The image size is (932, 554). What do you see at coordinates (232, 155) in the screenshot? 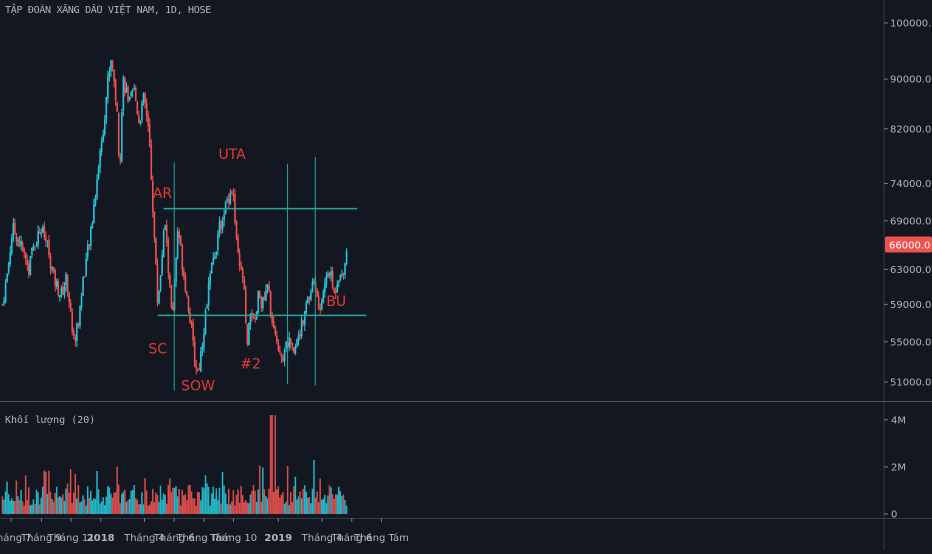
I see `annotation-uta: UTA` at bounding box center [232, 155].